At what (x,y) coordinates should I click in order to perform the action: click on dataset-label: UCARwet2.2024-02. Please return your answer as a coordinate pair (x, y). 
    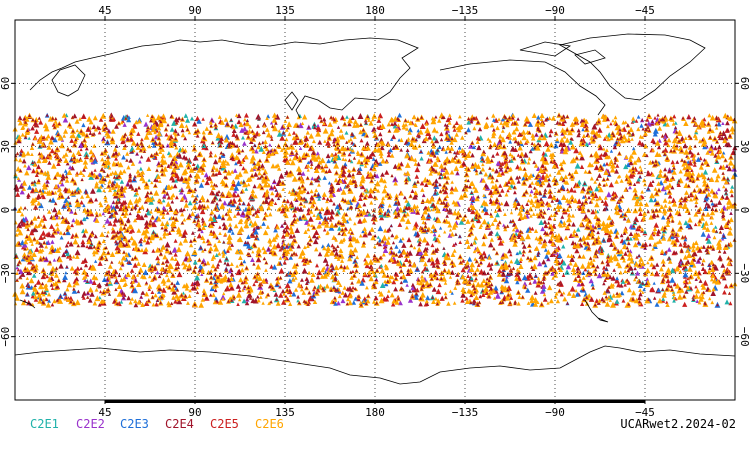
    Looking at the image, I should click on (678, 424).